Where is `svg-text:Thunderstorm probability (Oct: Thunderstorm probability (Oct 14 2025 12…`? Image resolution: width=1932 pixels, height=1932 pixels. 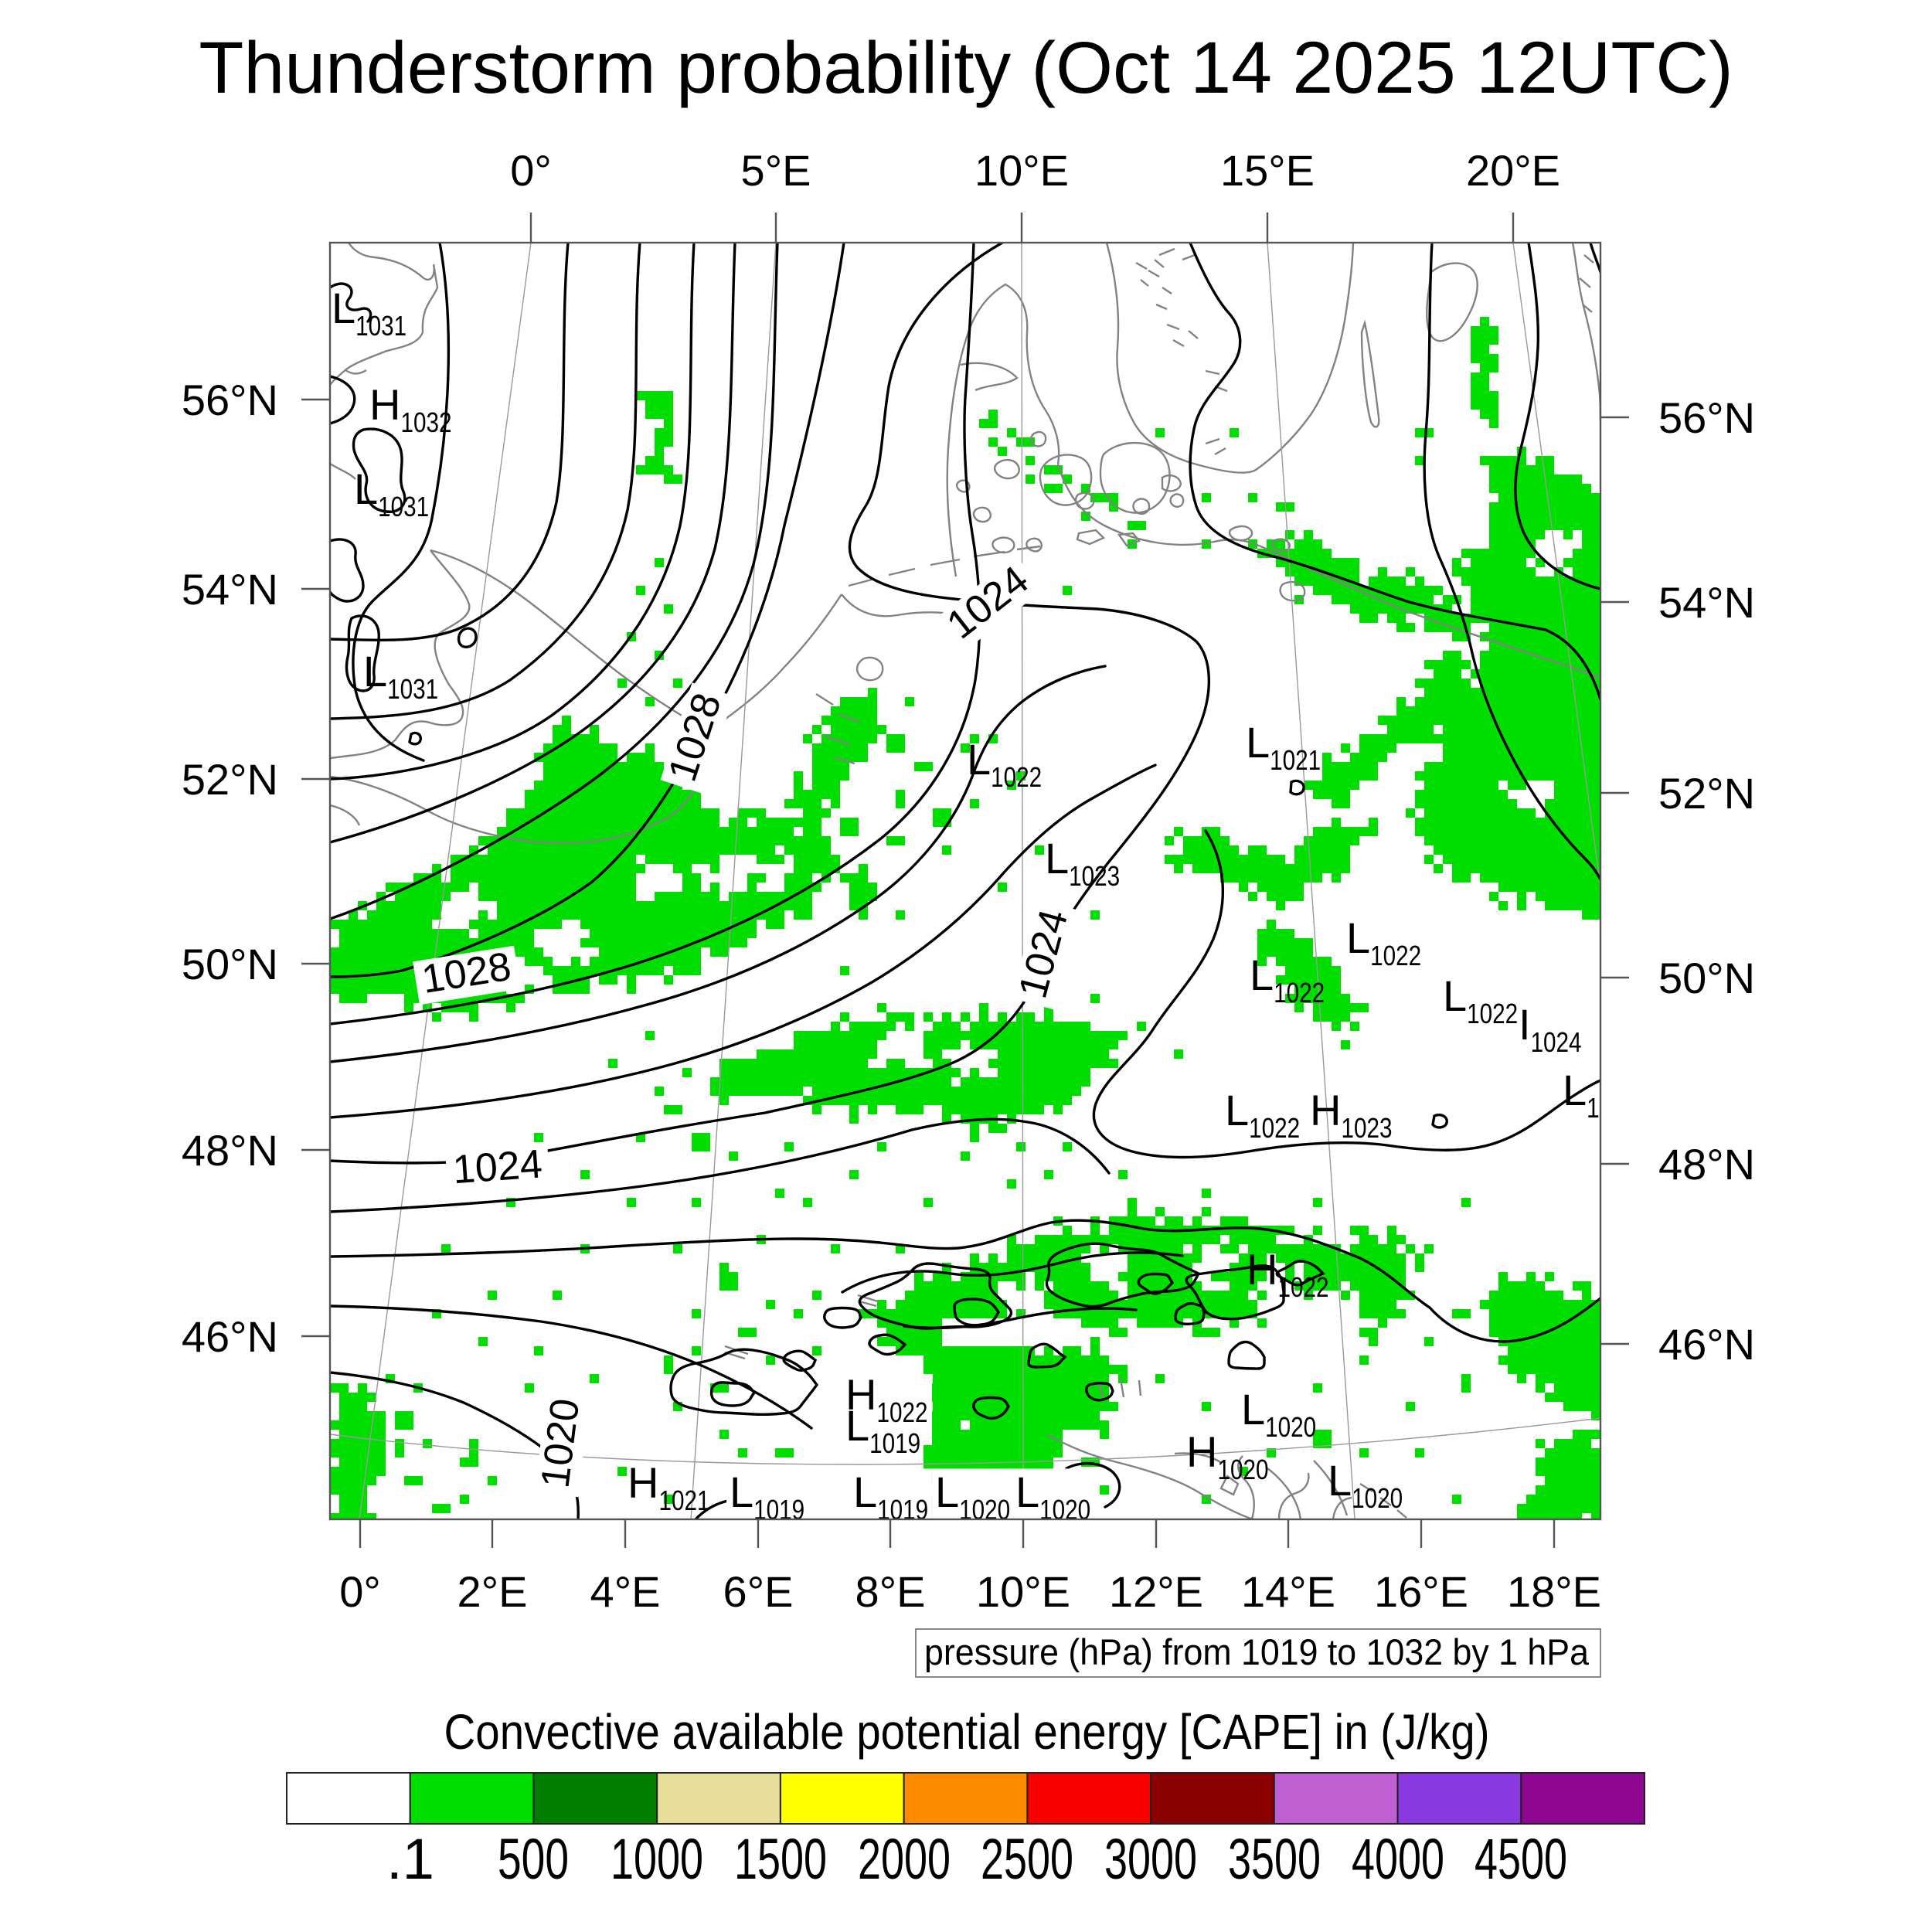 svg-text:Thunderstorm probability (Oct: Thunderstorm probability (Oct 14 2025 12… is located at coordinates (966, 68).